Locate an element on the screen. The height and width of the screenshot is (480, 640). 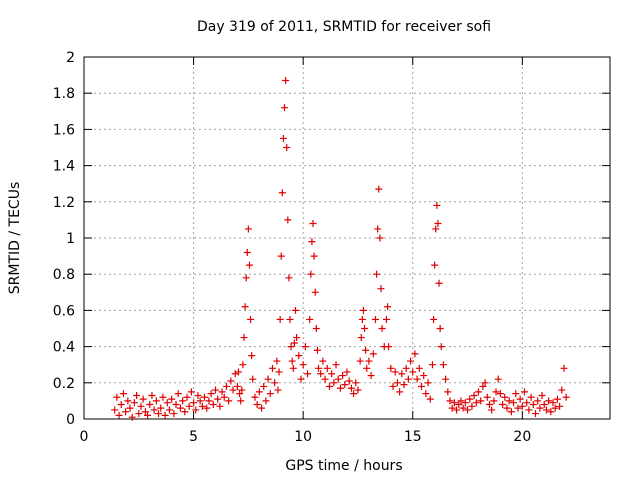
x-tick-label: 5 is located at coordinates (193, 437).